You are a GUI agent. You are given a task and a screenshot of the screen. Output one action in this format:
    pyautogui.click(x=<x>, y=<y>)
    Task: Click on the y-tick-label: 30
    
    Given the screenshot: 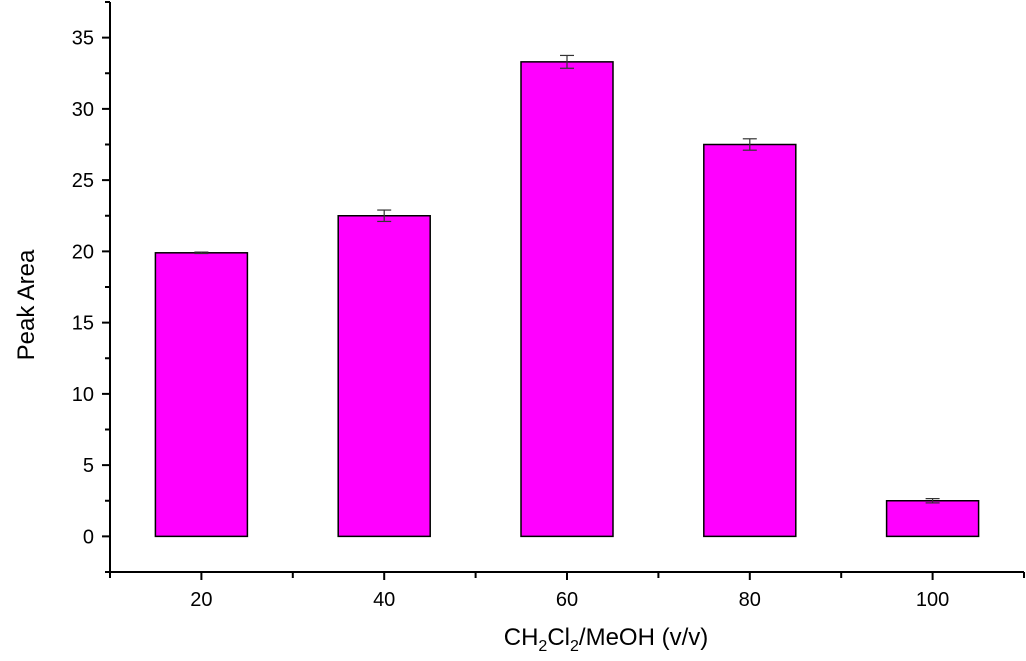 What is the action you would take?
    pyautogui.click(x=83, y=110)
    